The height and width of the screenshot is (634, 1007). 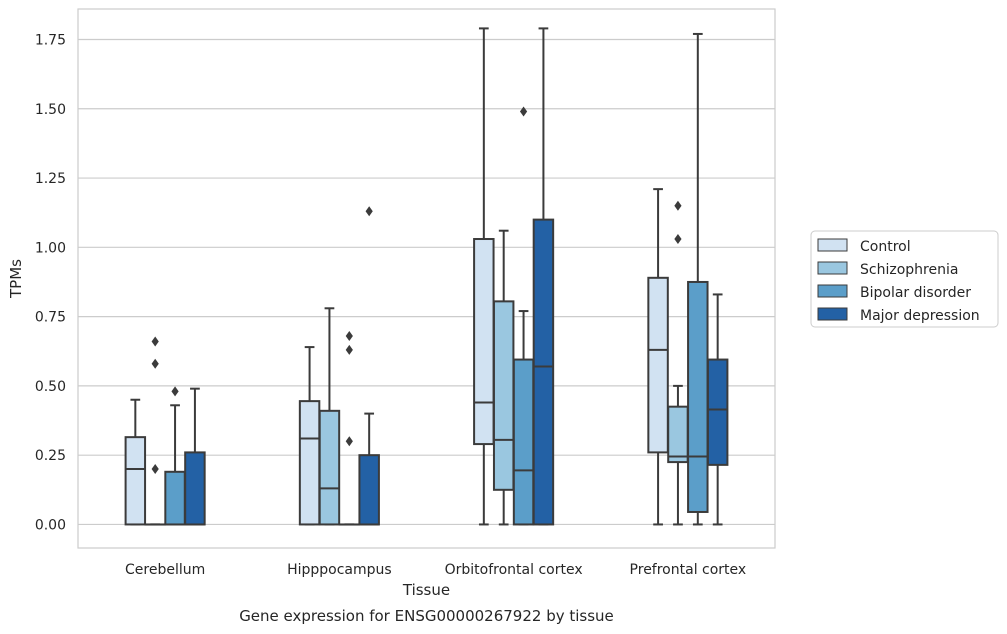 I want to click on legend-label: Bipolar disorder, so click(x=915, y=293).